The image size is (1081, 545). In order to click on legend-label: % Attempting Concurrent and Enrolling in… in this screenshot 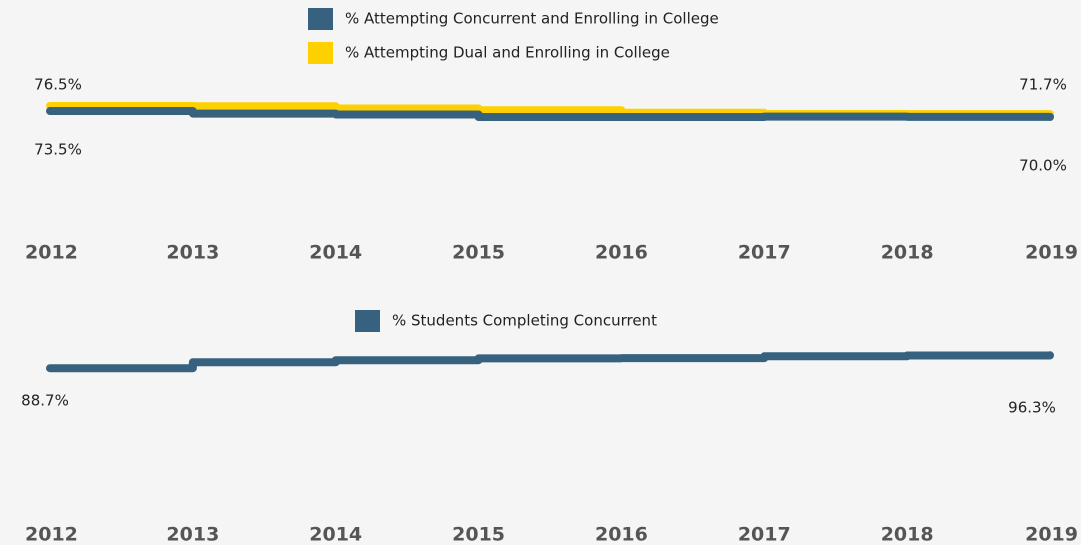, I will do `click(532, 19)`.